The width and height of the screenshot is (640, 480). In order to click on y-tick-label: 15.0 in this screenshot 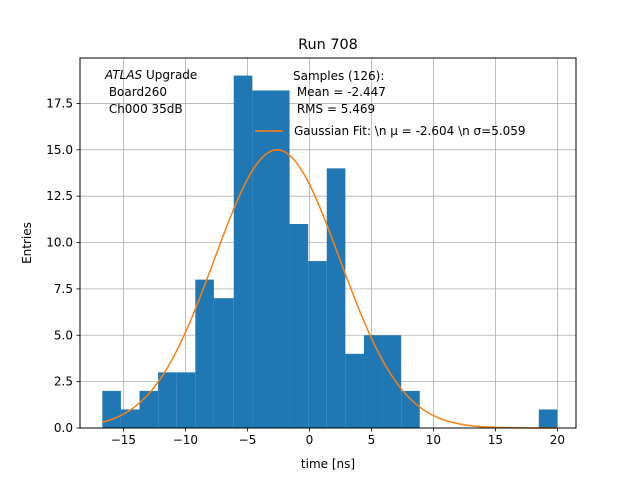, I will do `click(59, 150)`.